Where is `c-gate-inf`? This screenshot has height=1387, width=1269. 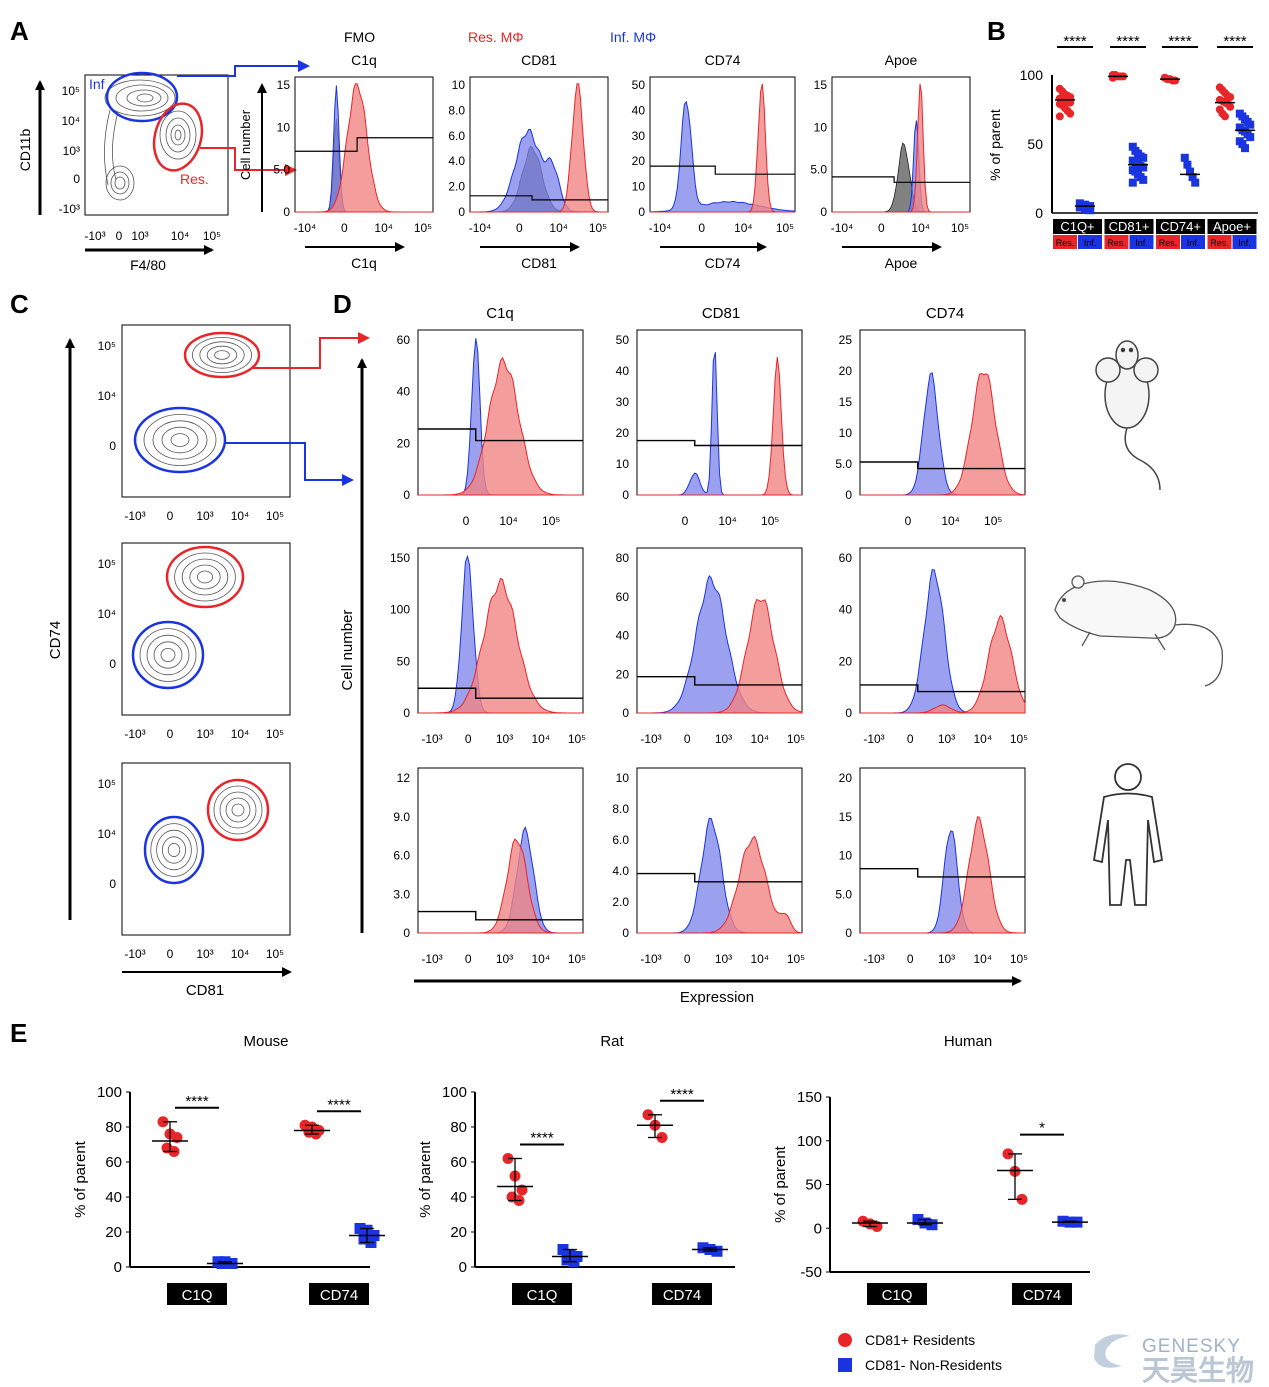
c-gate-inf is located at coordinates (174, 850).